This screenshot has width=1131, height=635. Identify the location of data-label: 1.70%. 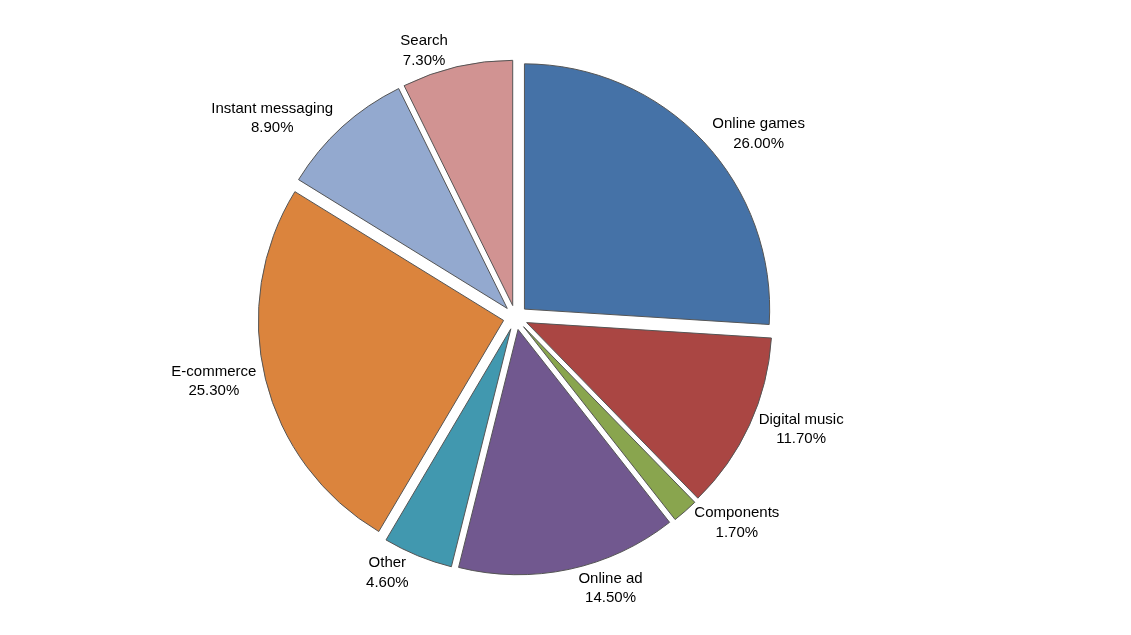
(737, 531).